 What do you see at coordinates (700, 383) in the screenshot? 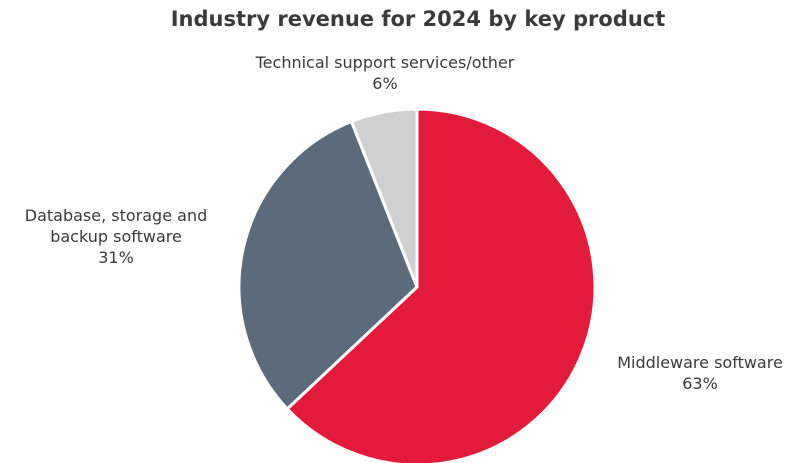
I see `slice-value-label: 63%` at bounding box center [700, 383].